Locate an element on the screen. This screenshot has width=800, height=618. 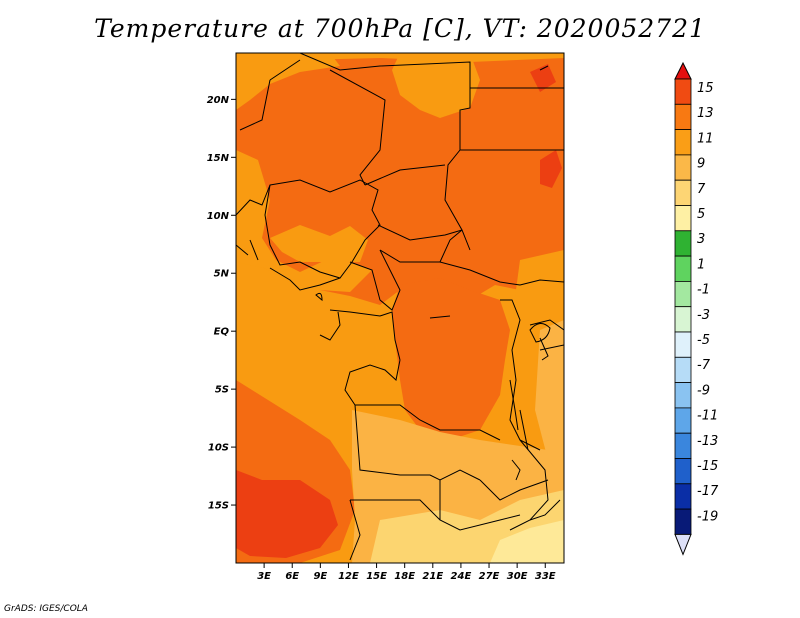
lat-tick-label: 20N is located at coordinates (218, 100).